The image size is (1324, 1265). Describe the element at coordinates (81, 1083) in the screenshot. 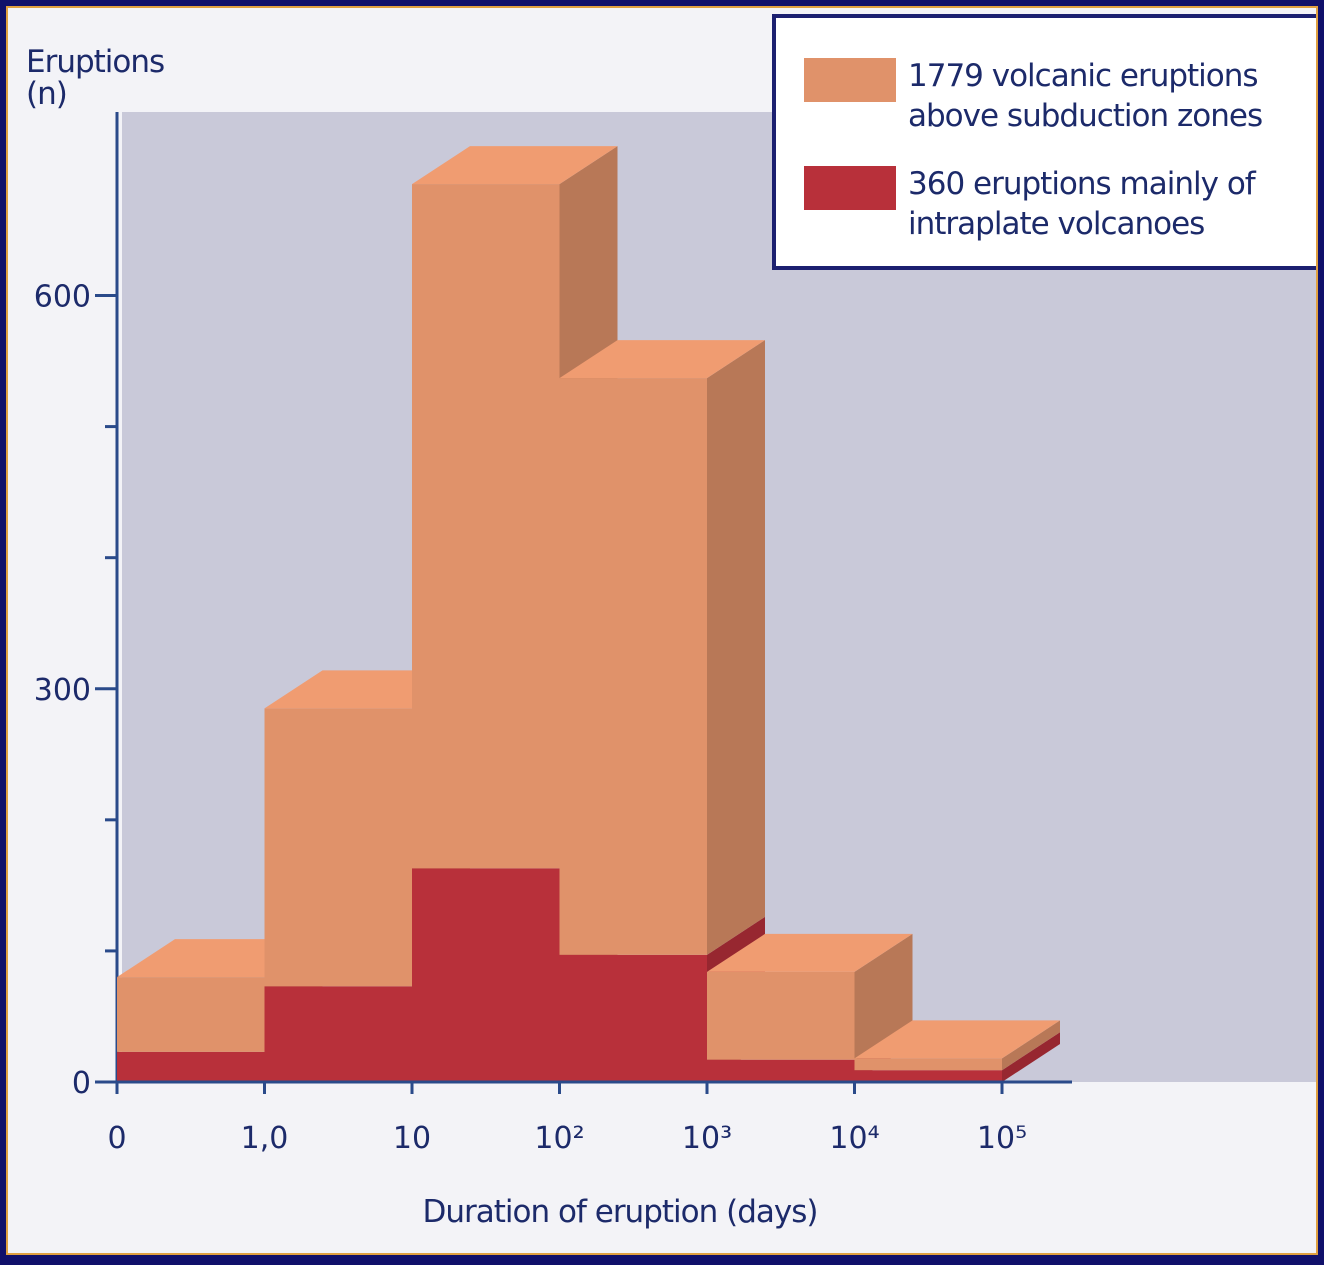

I see `y-tick-label: 0` at that location.